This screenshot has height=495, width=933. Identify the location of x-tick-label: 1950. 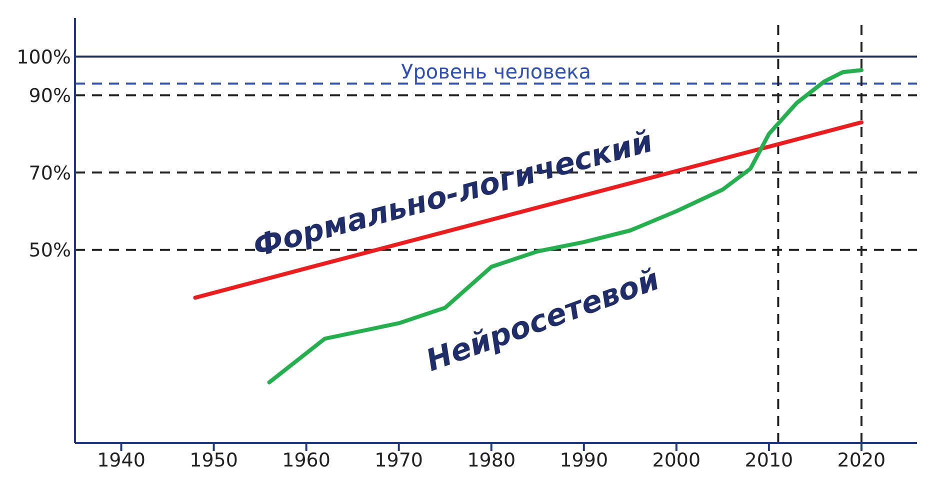
(214, 460).